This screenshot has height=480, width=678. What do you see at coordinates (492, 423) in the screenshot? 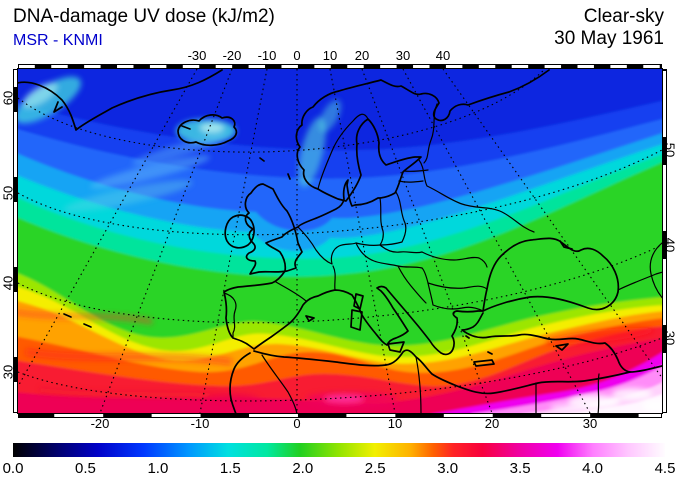
I see `bottom-axis-label: 20` at bounding box center [492, 423].